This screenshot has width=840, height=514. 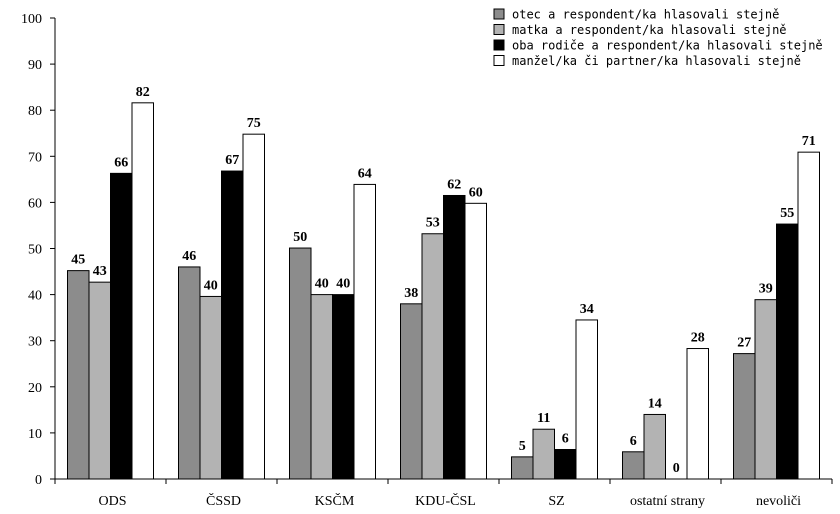 I want to click on x-category-label: ODS, so click(x=112, y=501).